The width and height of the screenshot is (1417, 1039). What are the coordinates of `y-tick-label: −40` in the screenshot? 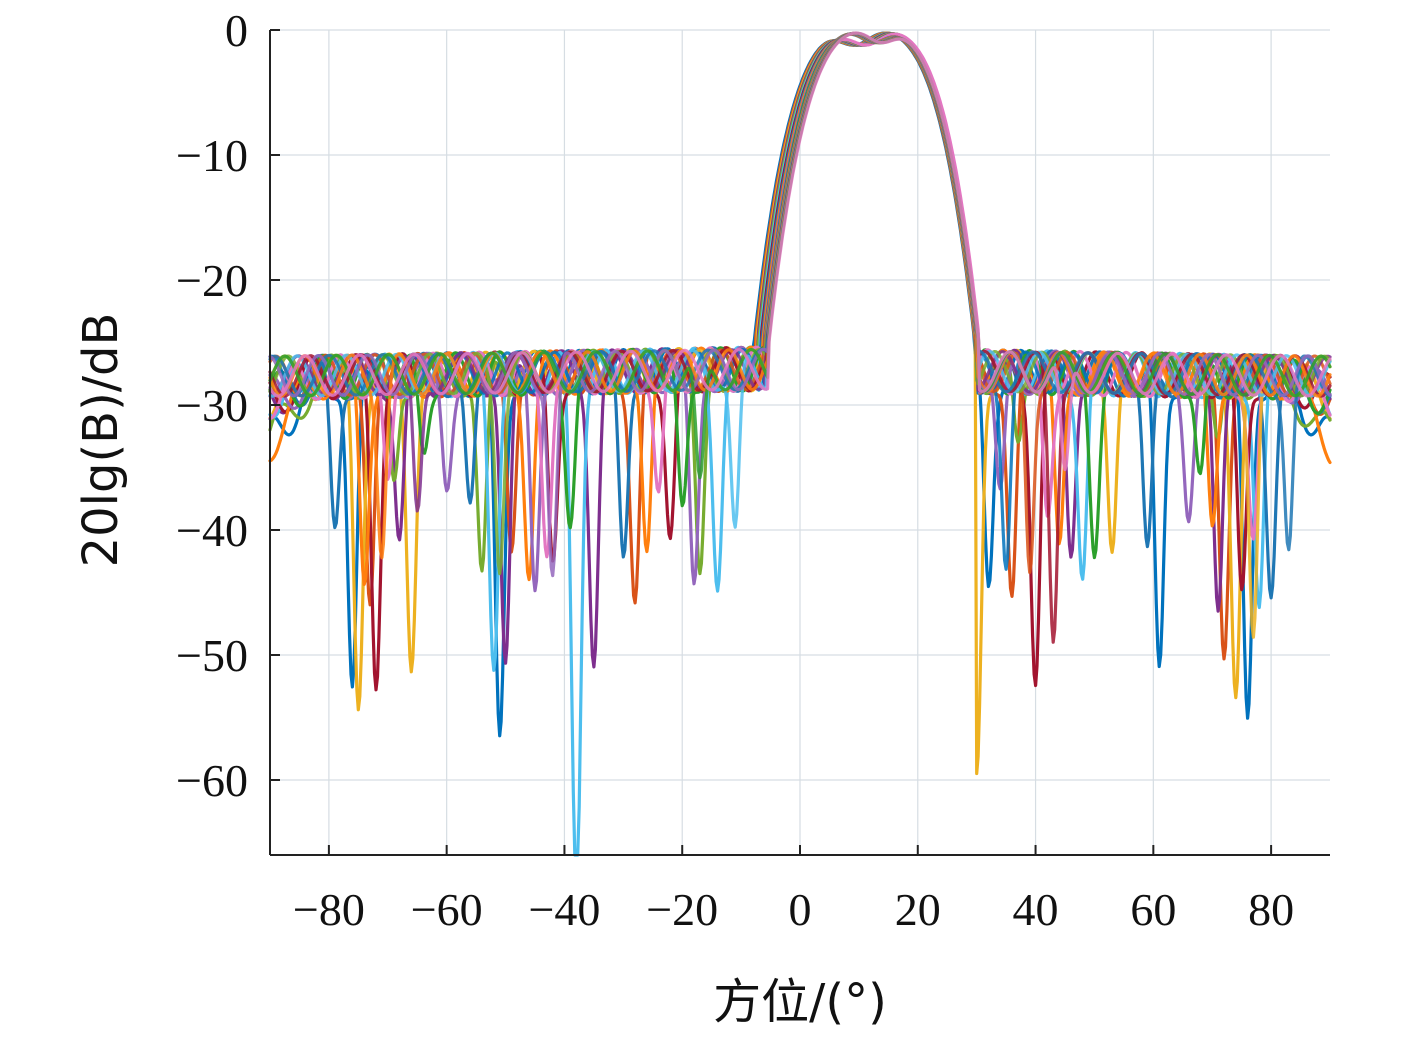 It's located at (212, 530).